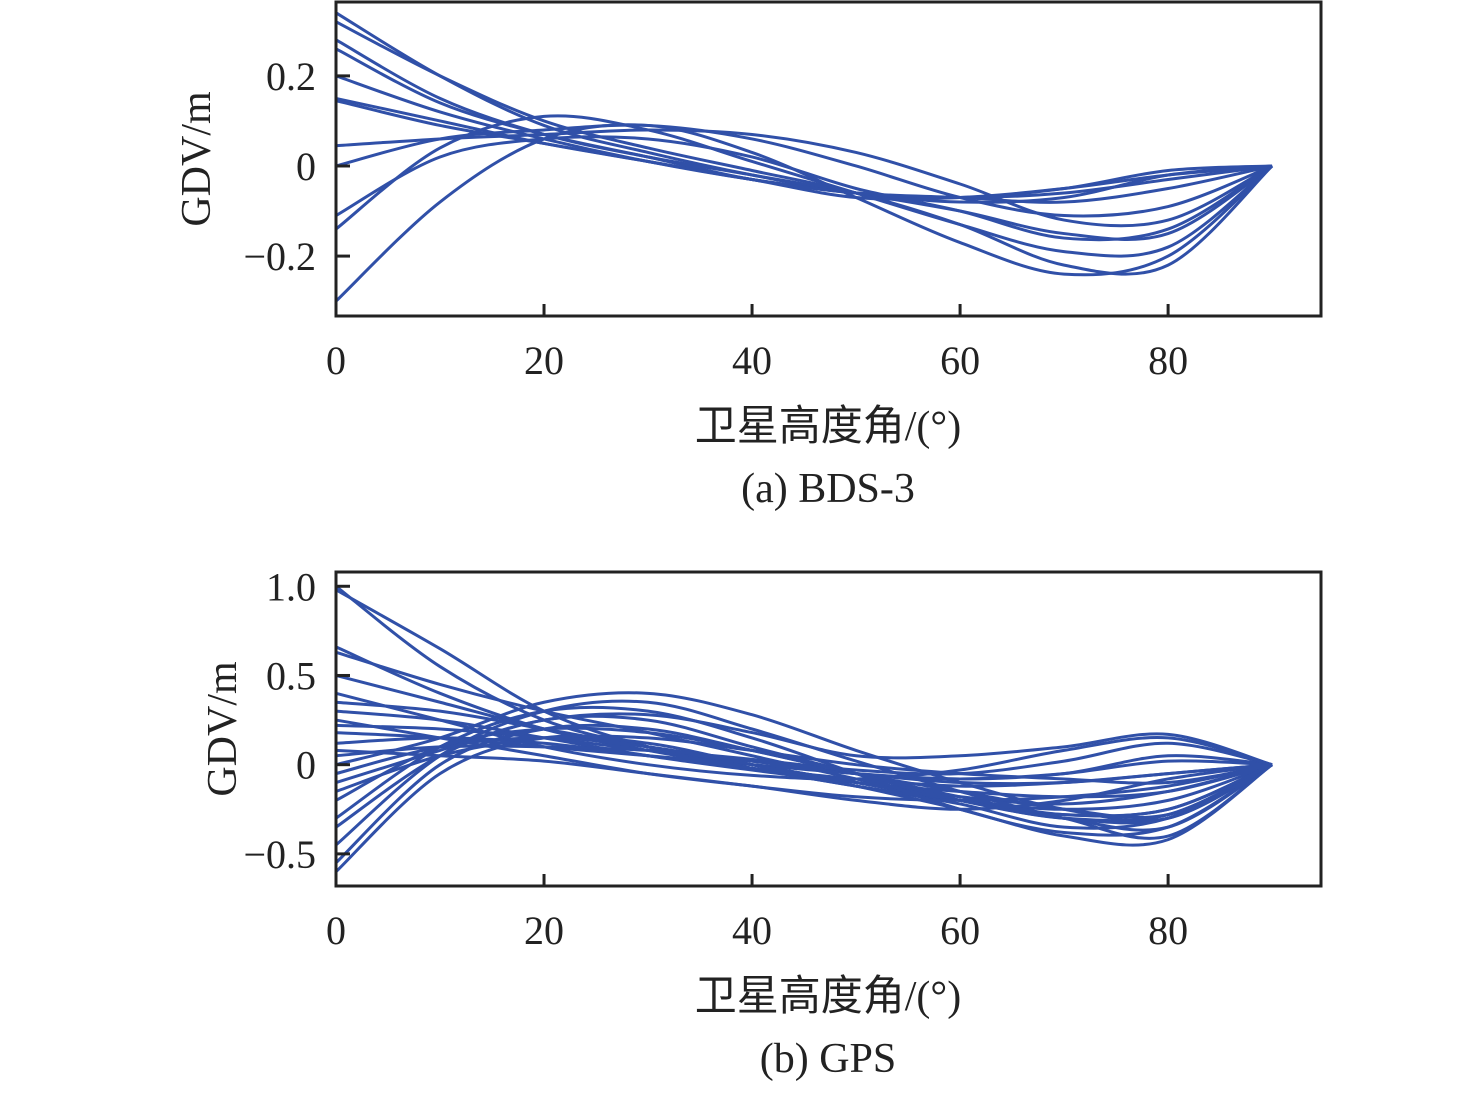  I want to click on y-tick-label: 0.2, so click(291, 76).